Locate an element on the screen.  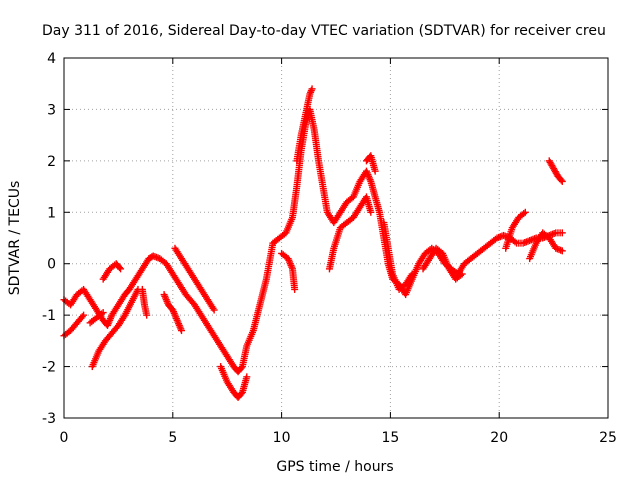
x-tick-label: 20 is located at coordinates (499, 438).